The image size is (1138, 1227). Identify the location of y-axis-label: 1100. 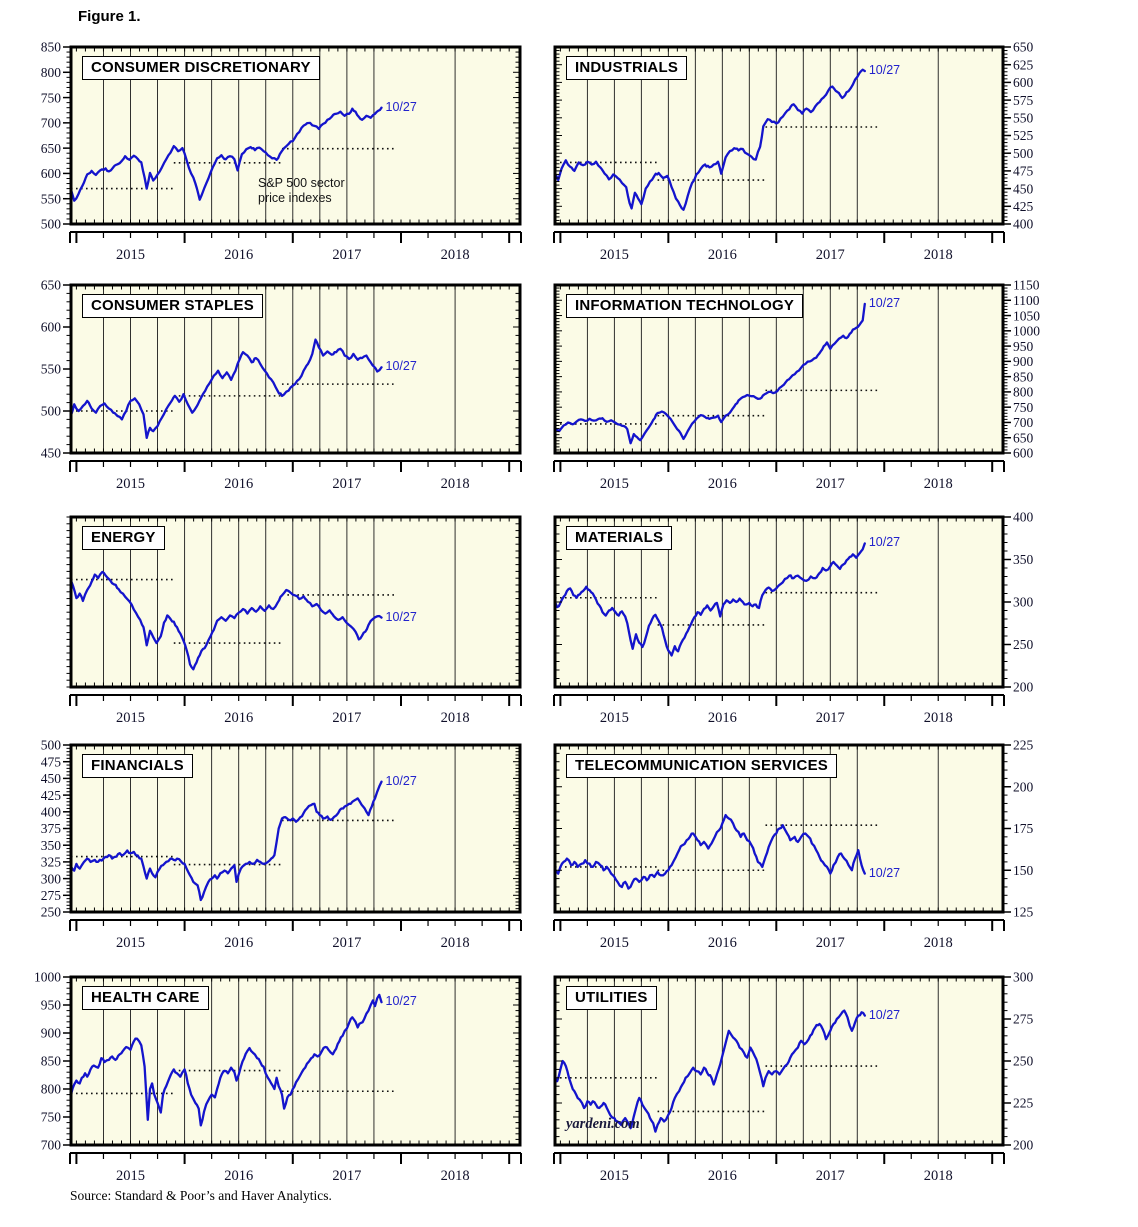
(1026, 300).